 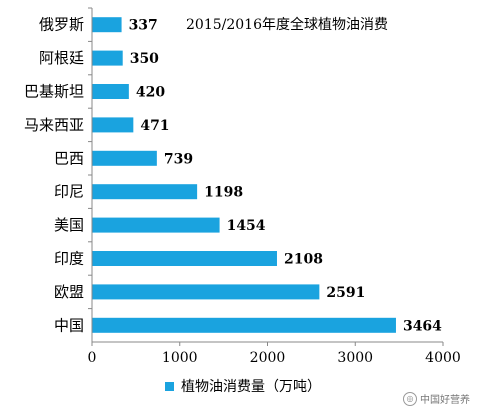 What do you see at coordinates (443, 358) in the screenshot?
I see `x-tick-label: 4000` at bounding box center [443, 358].